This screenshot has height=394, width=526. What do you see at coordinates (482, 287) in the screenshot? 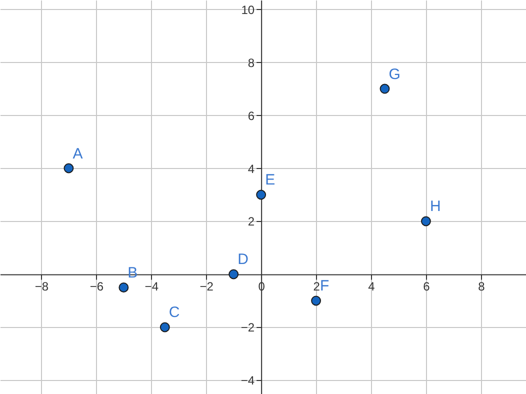
I see `x-tick-label: 8` at bounding box center [482, 287].